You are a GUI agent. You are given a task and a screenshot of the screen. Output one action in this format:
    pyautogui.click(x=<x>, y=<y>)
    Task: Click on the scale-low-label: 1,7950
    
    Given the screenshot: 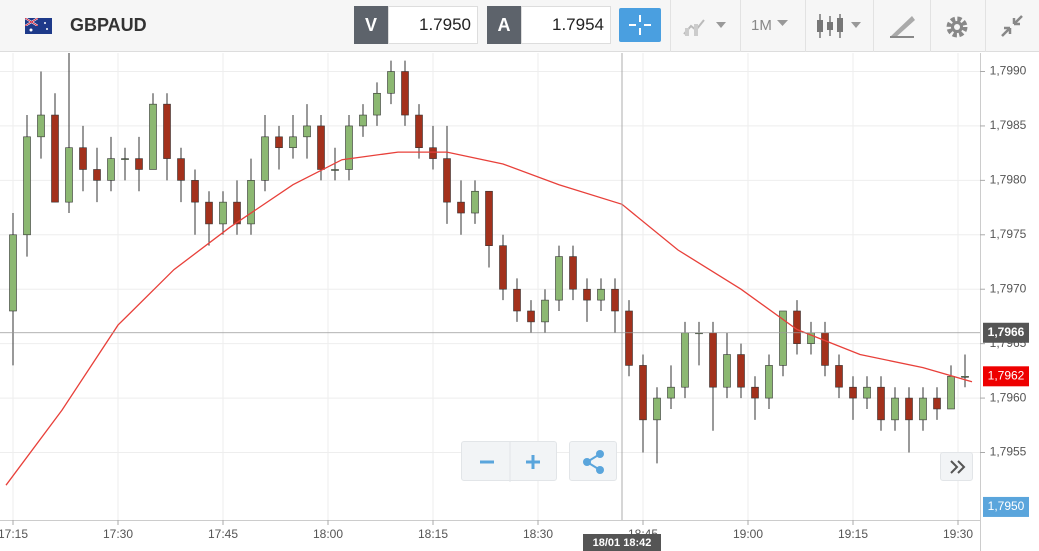 What is the action you would take?
    pyautogui.click(x=1006, y=506)
    